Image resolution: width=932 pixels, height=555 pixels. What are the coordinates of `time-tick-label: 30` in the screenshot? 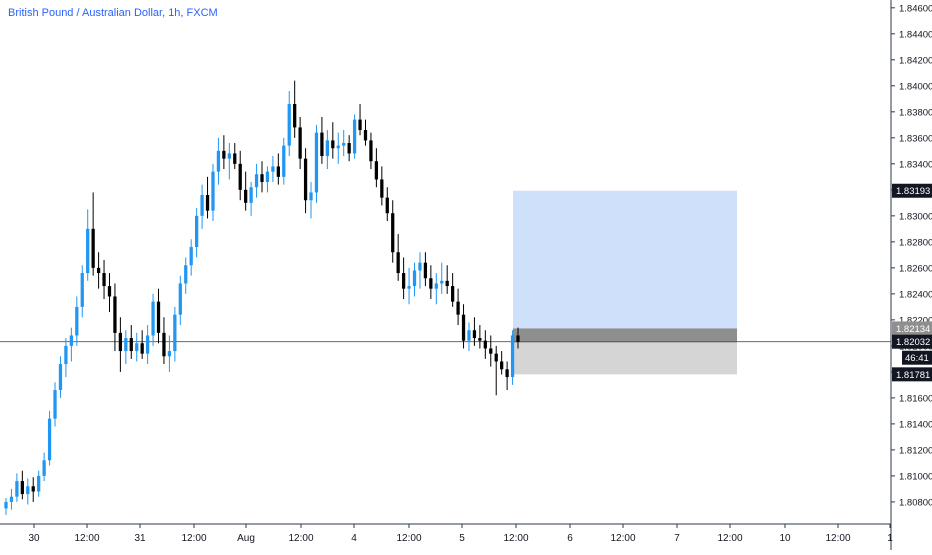 It's located at (34, 538).